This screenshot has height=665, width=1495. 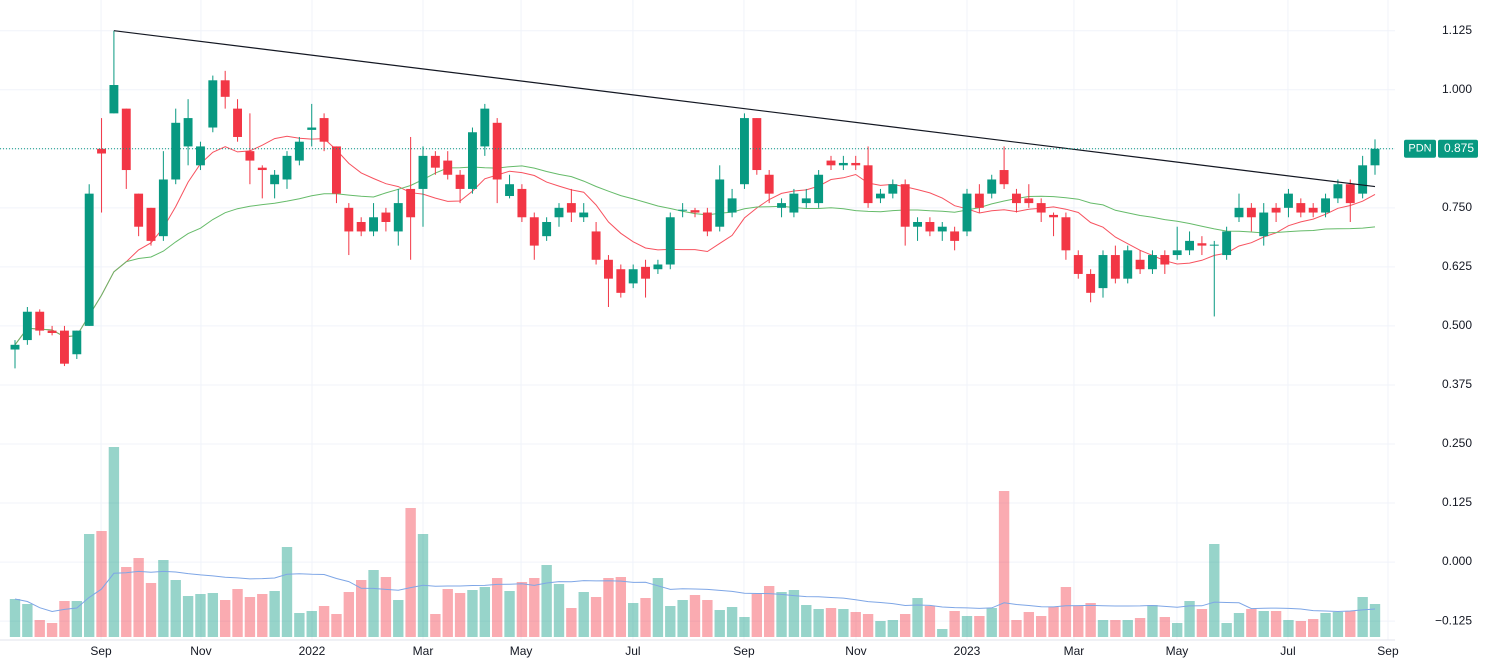 What do you see at coordinates (200, 651) in the screenshot?
I see `x-tick-label: Nov` at bounding box center [200, 651].